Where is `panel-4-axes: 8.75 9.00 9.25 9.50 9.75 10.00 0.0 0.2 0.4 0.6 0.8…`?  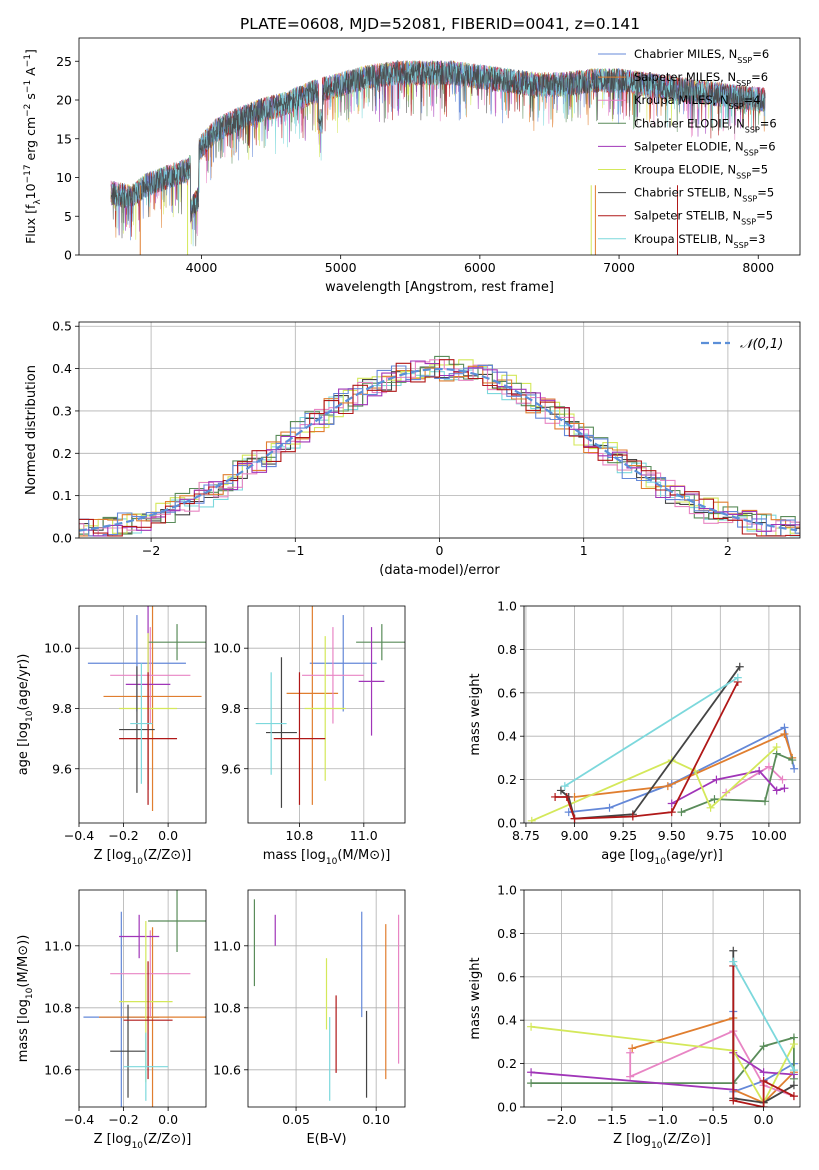 panel-4-axes: 8.75 9.00 9.25 9.50 9.75 10.00 0.0 0.2 0.4 0.6 0.8… is located at coordinates (648, 721).